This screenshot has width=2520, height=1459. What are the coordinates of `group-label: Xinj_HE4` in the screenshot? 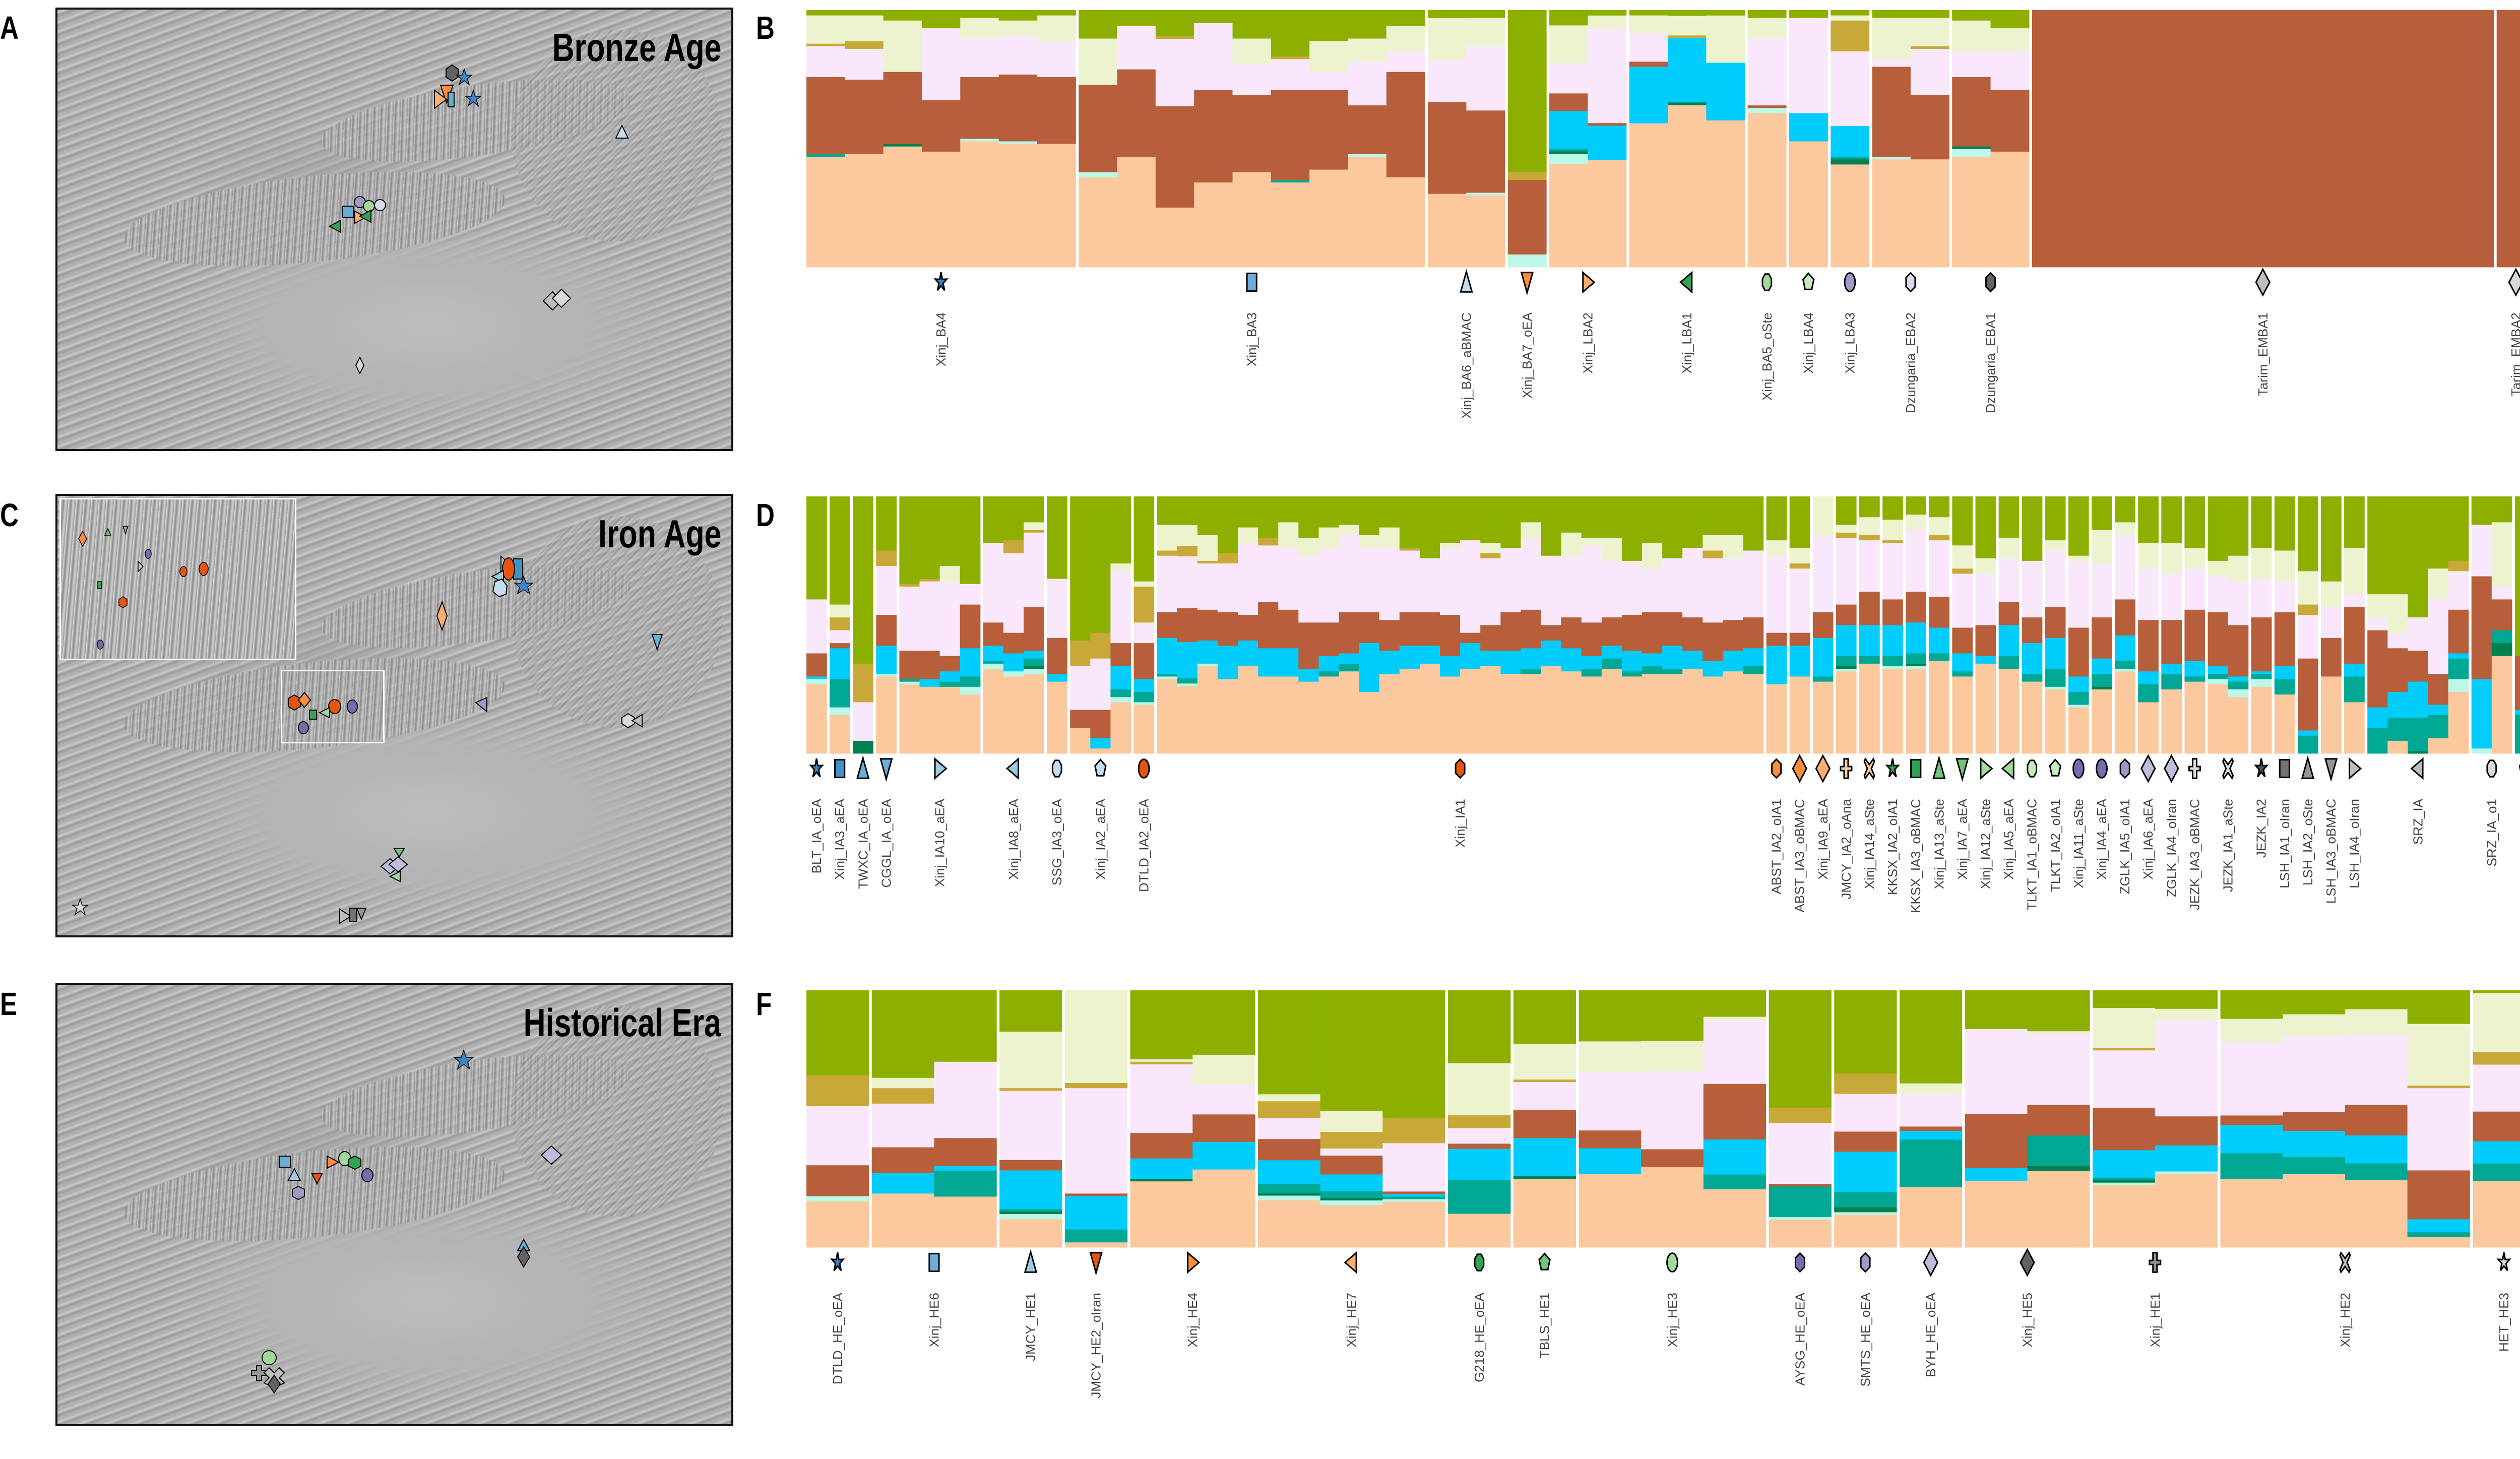 It's located at (1192, 1320).